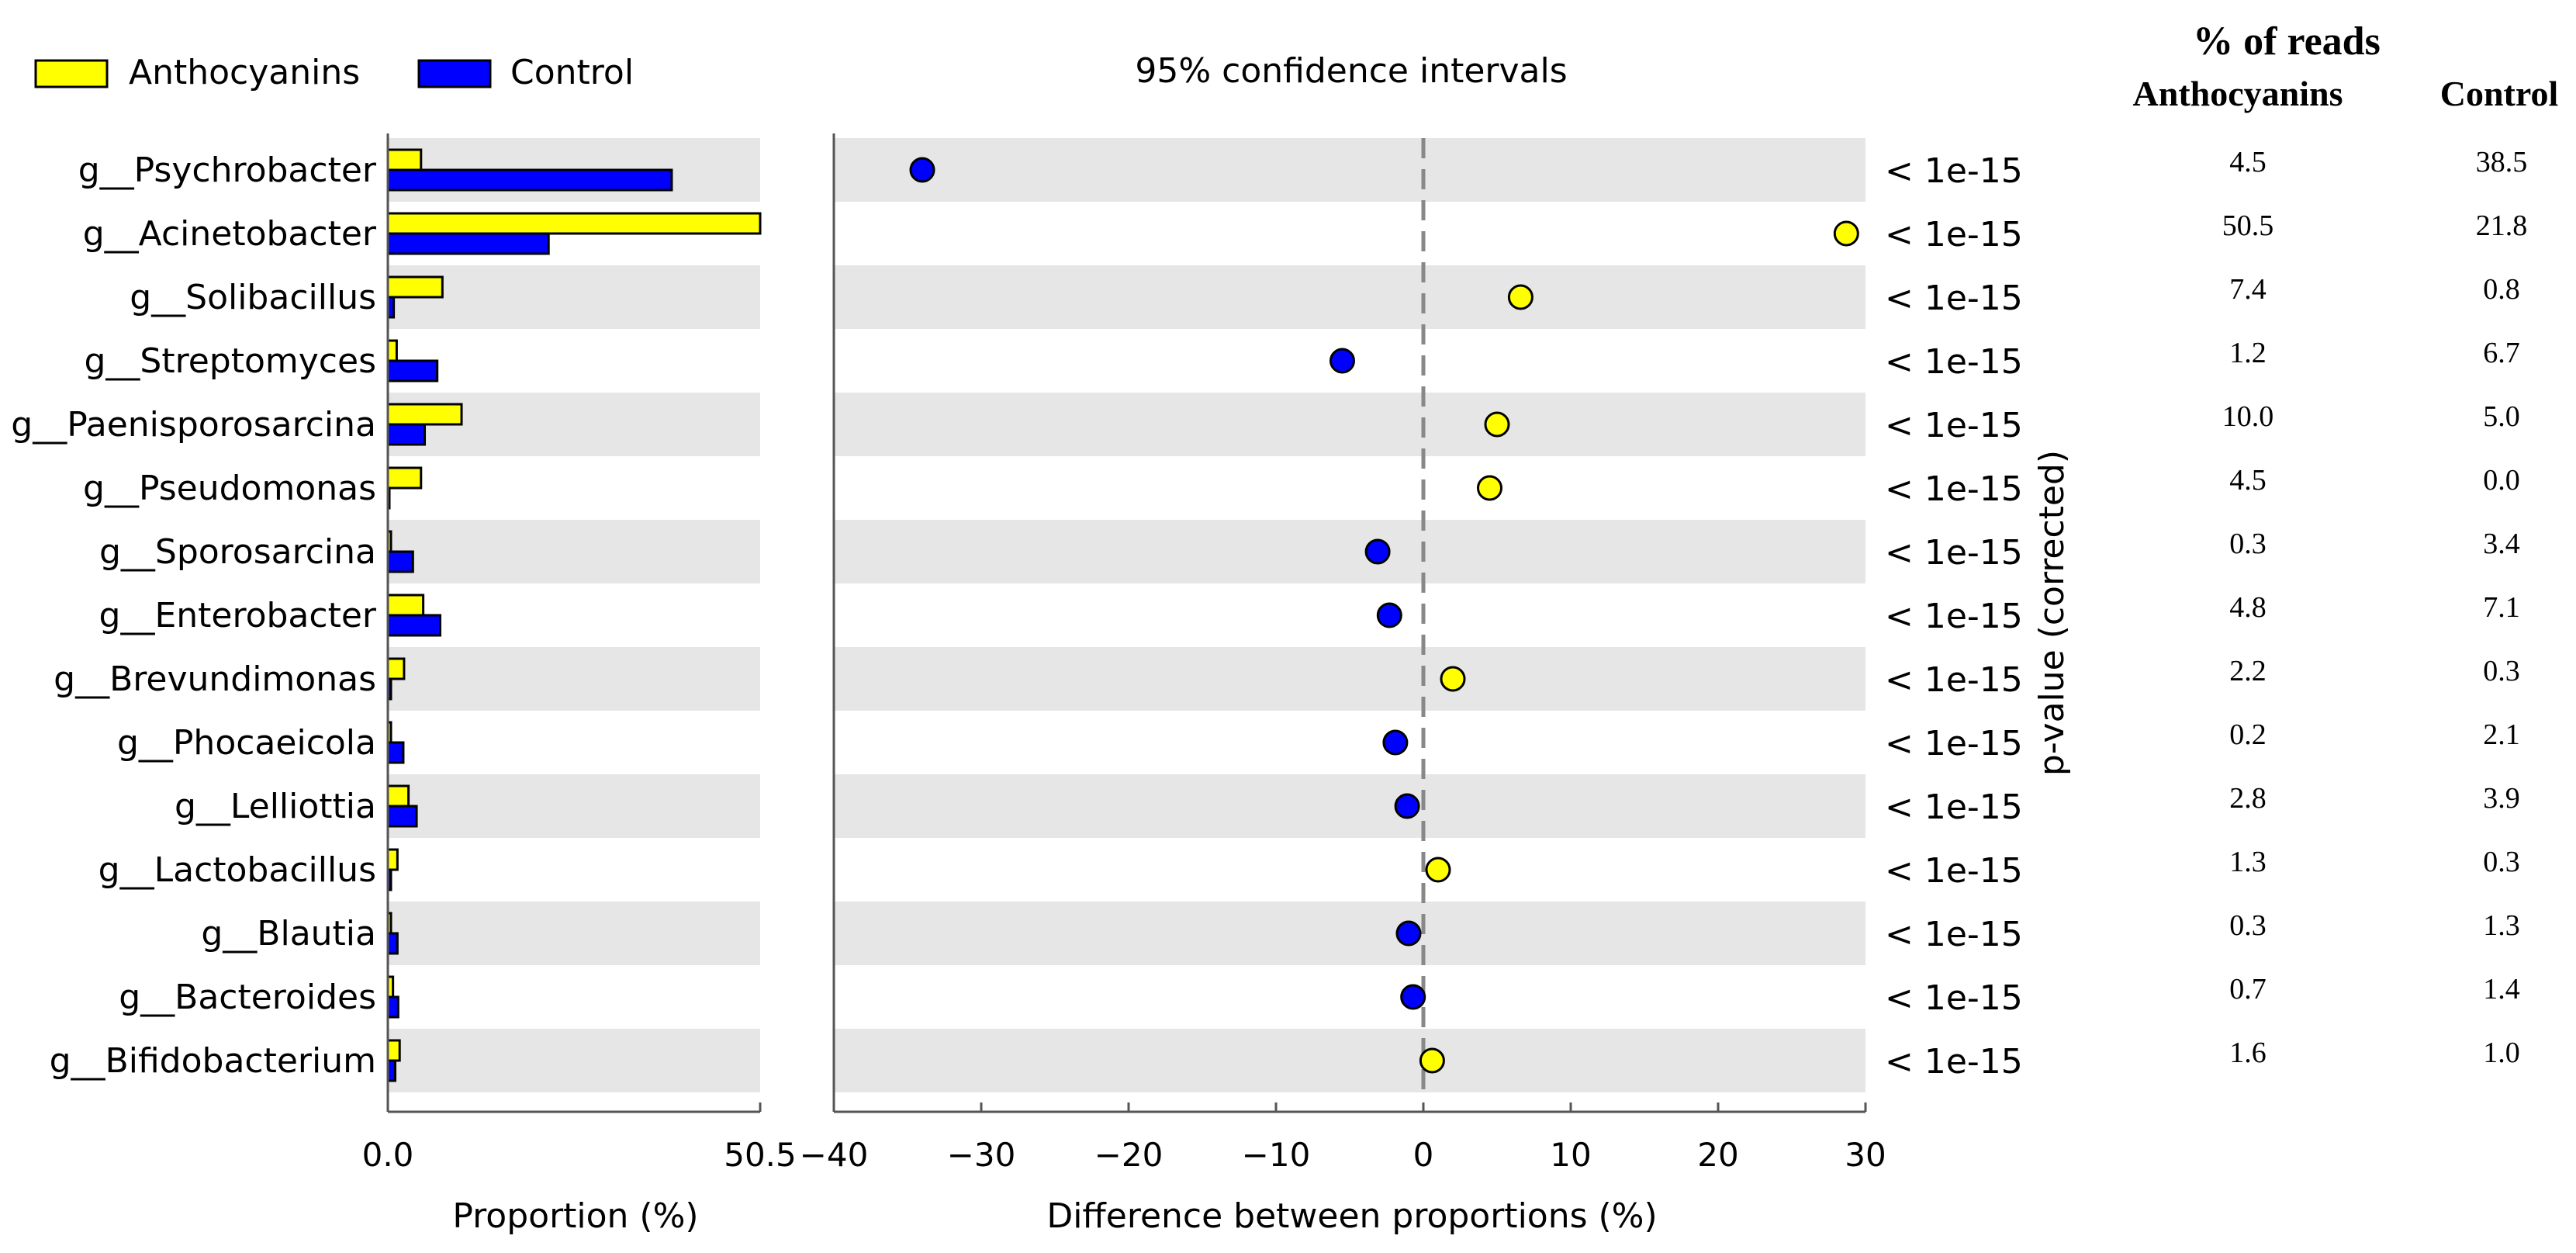 The height and width of the screenshot is (1253, 2576). I want to click on proportion-axis-label: Proportion (%), so click(575, 1216).